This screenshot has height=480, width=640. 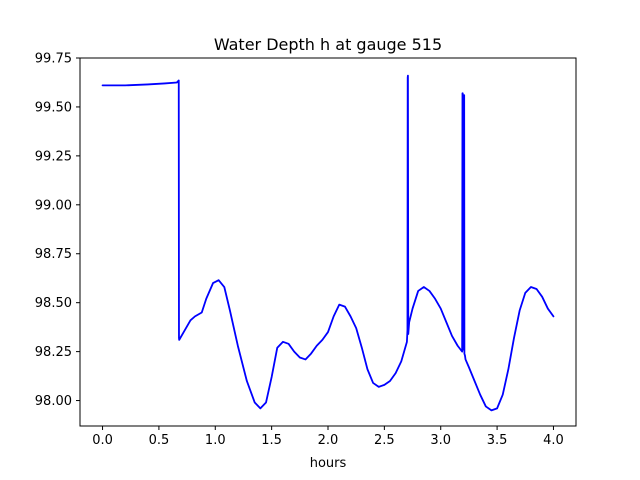 I want to click on chart-title: Water Depth h at gauge 515, so click(x=328, y=44).